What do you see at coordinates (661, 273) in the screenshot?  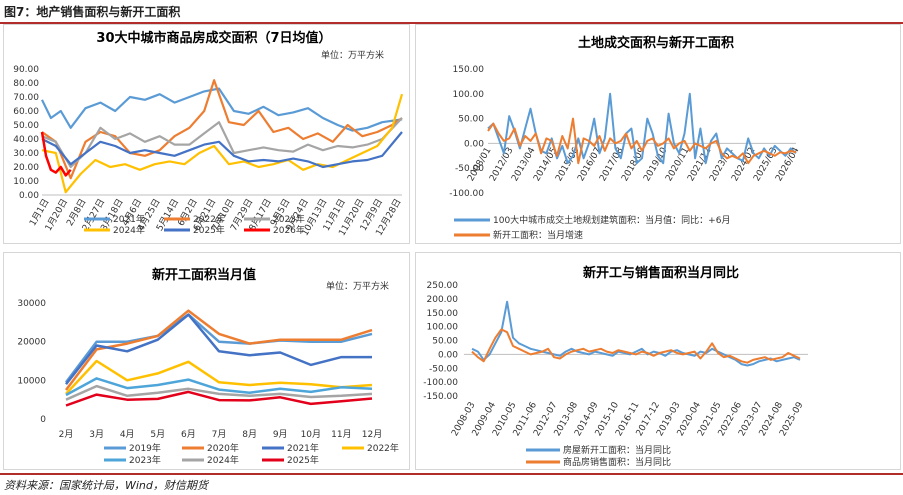 I see `chart-title: 新开工与销售面积当月同比` at bounding box center [661, 273].